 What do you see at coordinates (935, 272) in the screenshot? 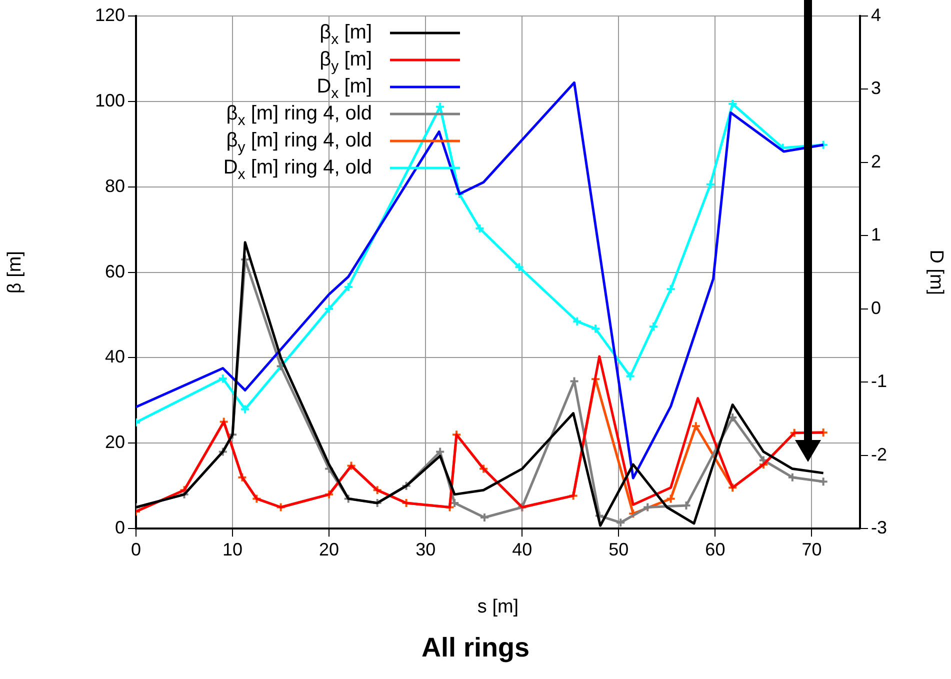
I see `y2-axis-title: D [m]` at bounding box center [935, 272].